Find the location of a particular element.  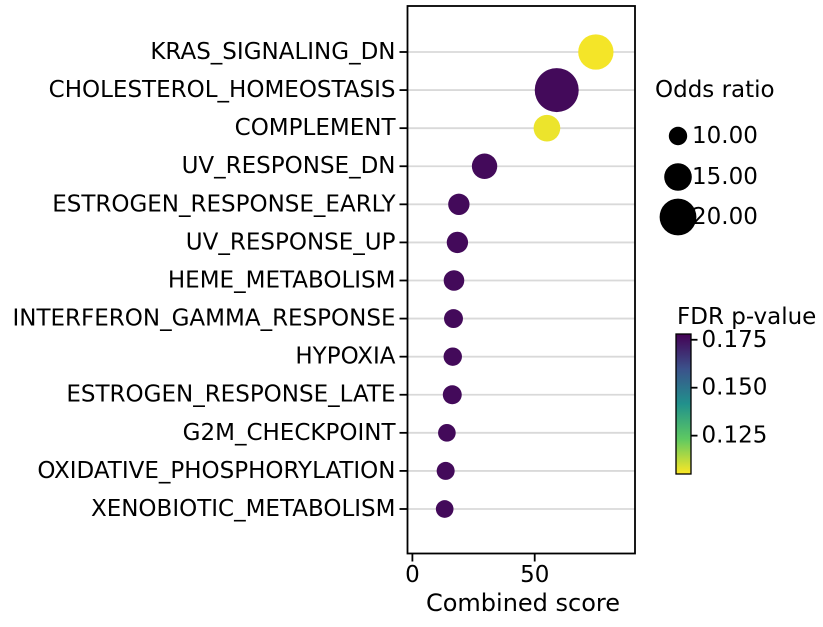

data-point-uv_response_dn is located at coordinates (484, 166).